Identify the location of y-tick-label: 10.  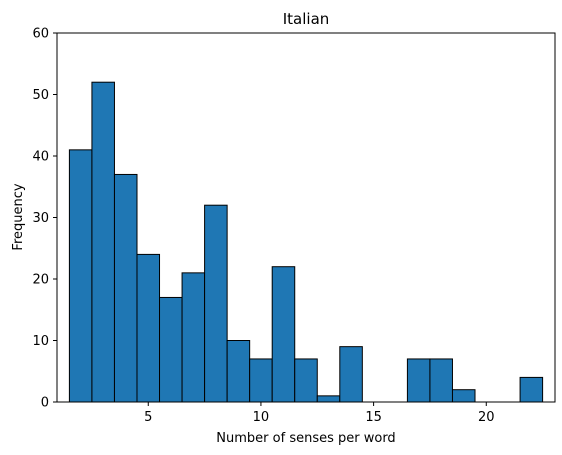
(40, 341).